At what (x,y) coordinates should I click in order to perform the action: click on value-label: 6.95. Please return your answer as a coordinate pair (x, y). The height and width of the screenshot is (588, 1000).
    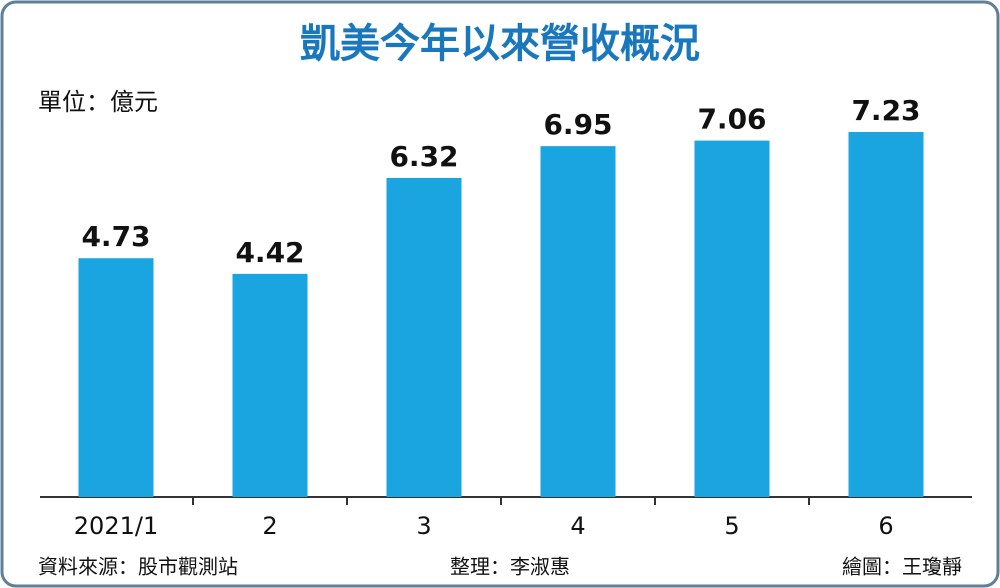
    Looking at the image, I should click on (577, 124).